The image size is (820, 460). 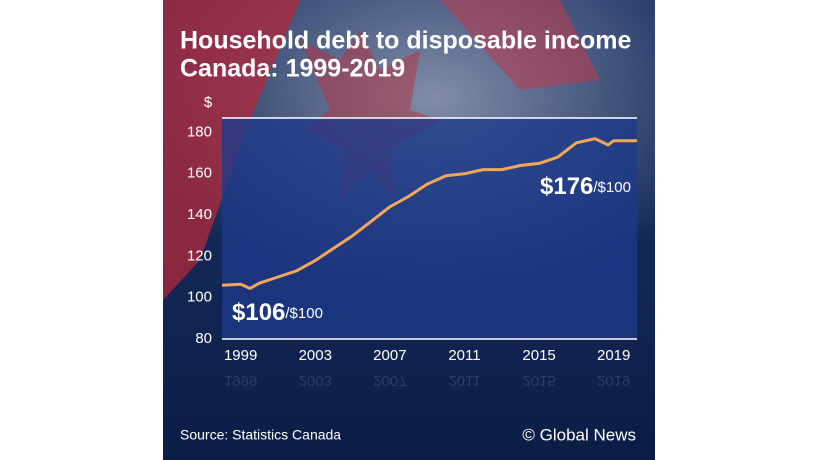 I want to click on y-tick-label: 160, so click(x=199, y=173).